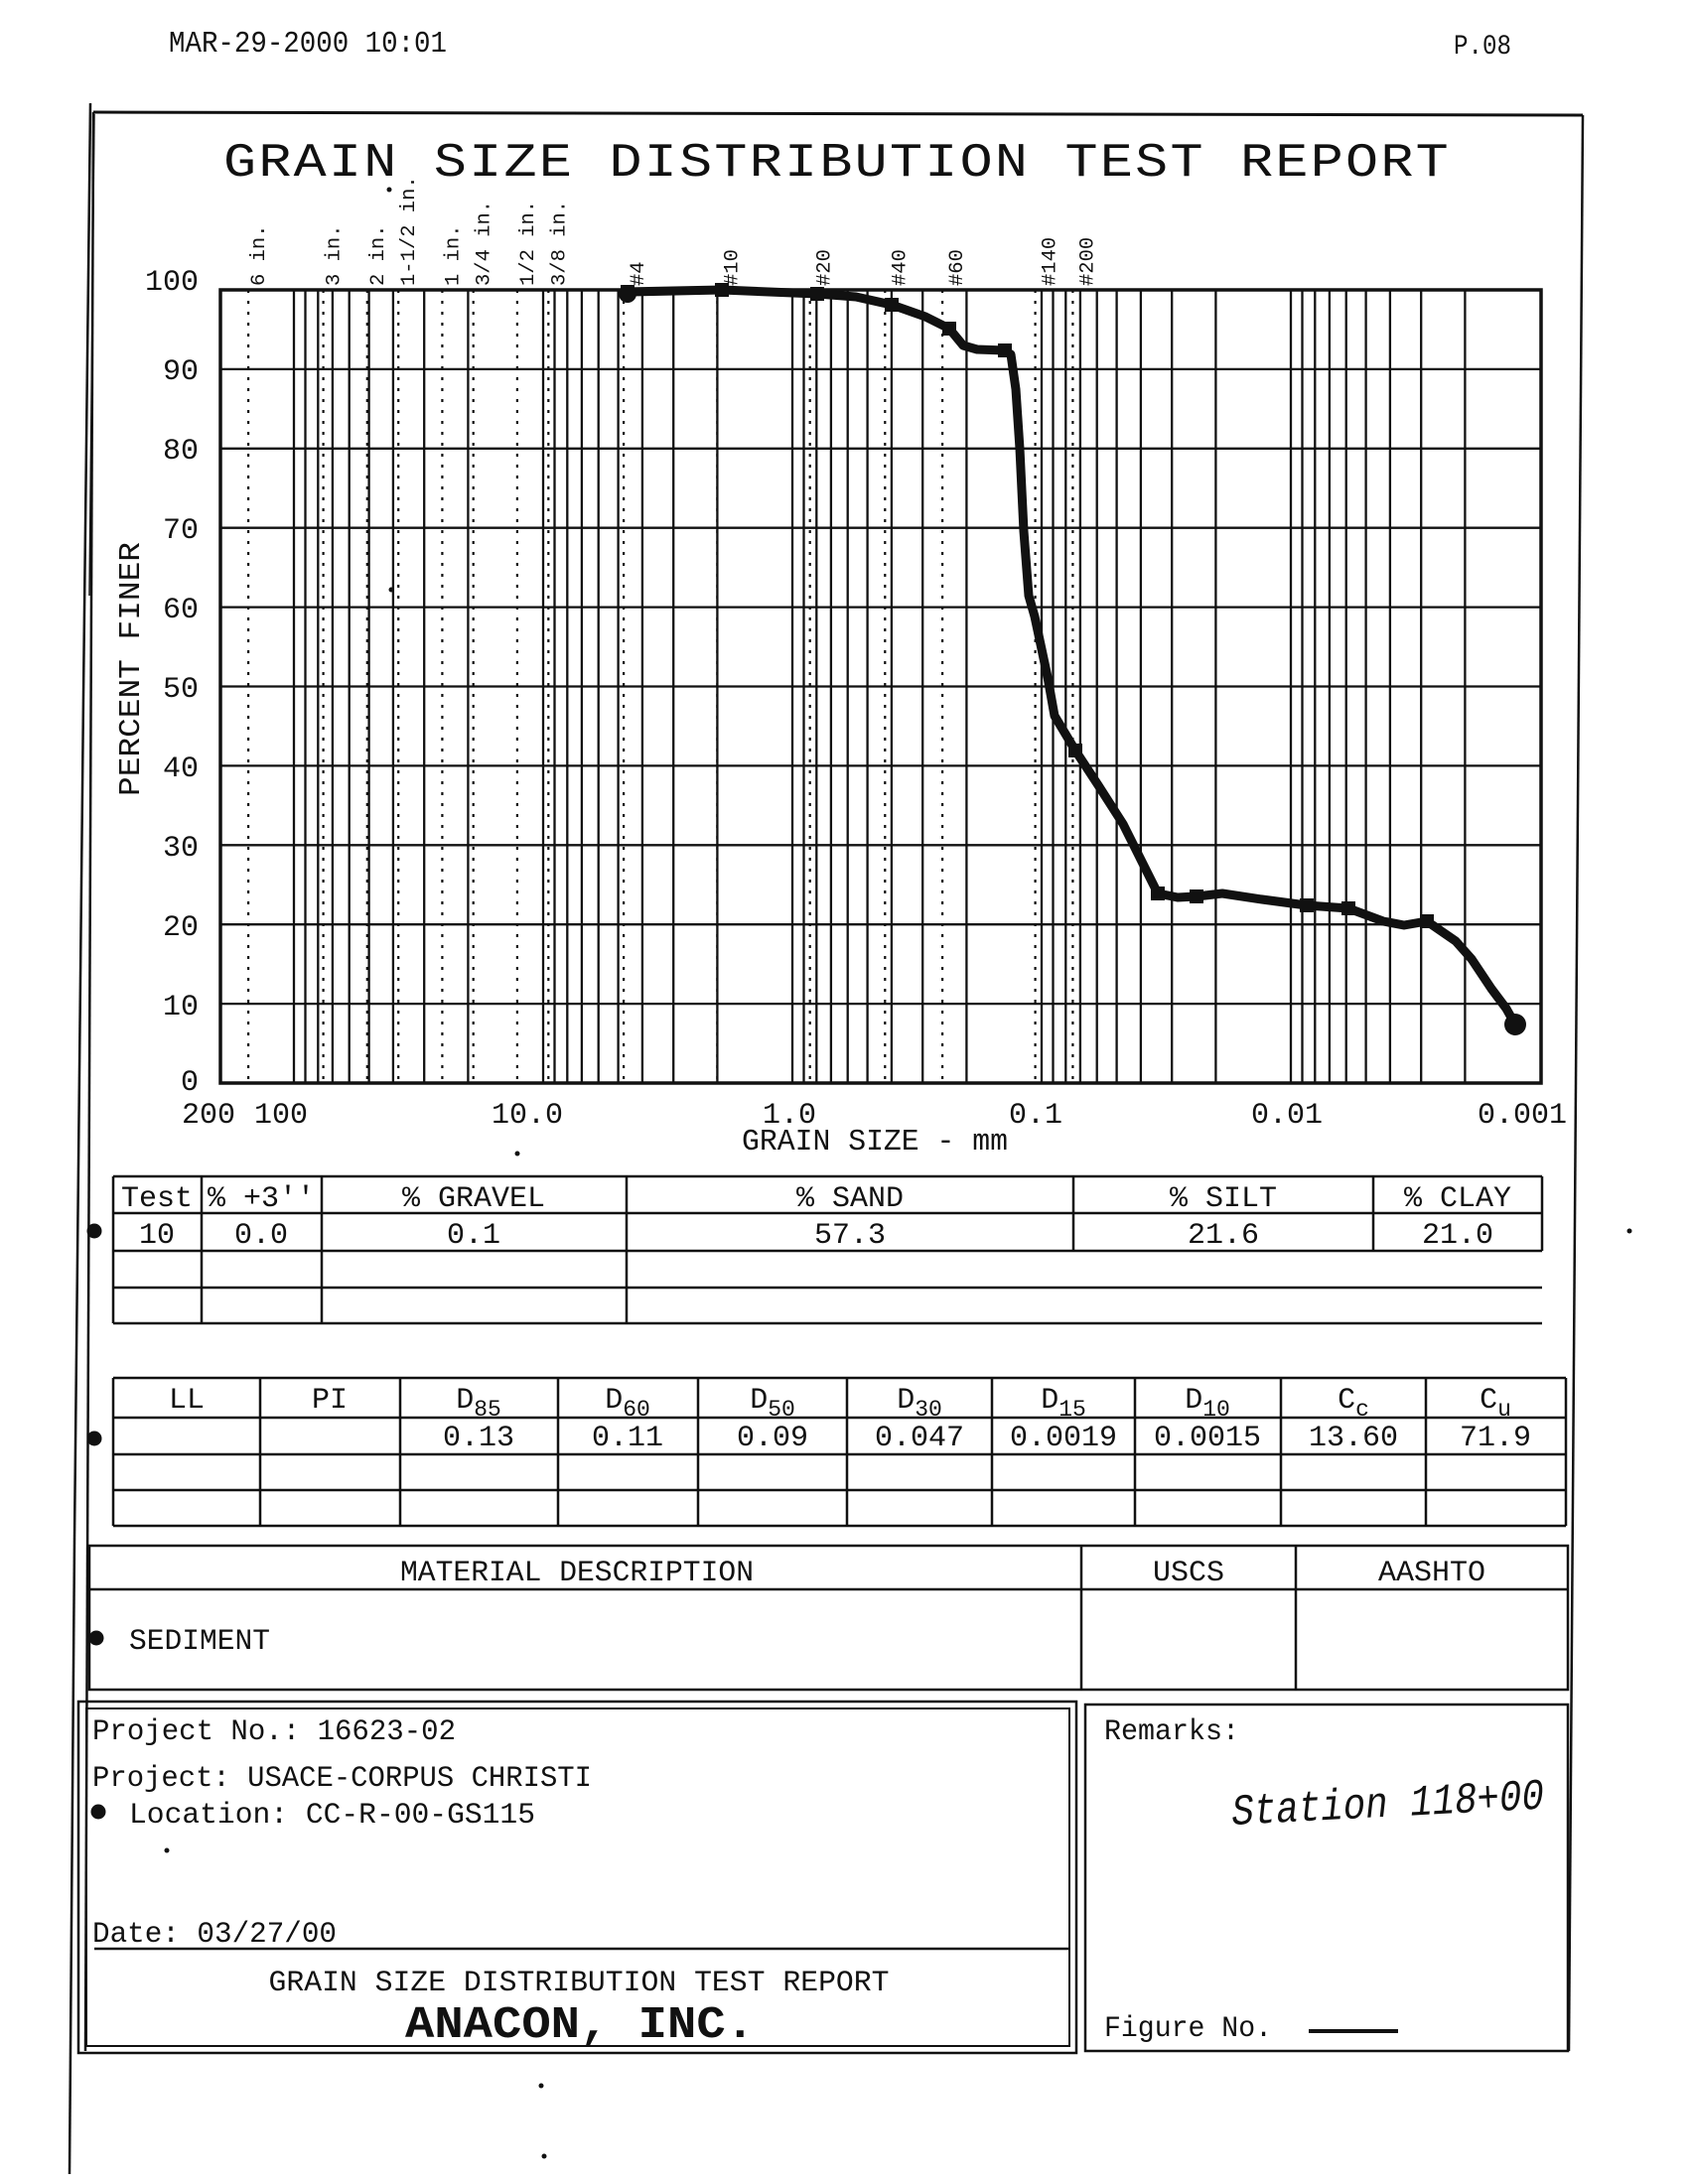 This screenshot has width=1692, height=2184. Describe the element at coordinates (732, 267) in the screenshot. I see `svg-text: #10` at that location.